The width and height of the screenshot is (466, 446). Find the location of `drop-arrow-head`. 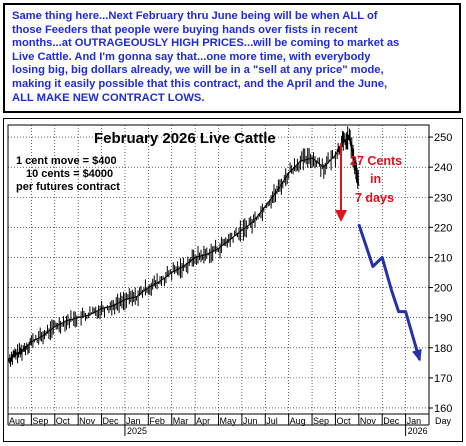

drop-arrow-head is located at coordinates (341, 216).